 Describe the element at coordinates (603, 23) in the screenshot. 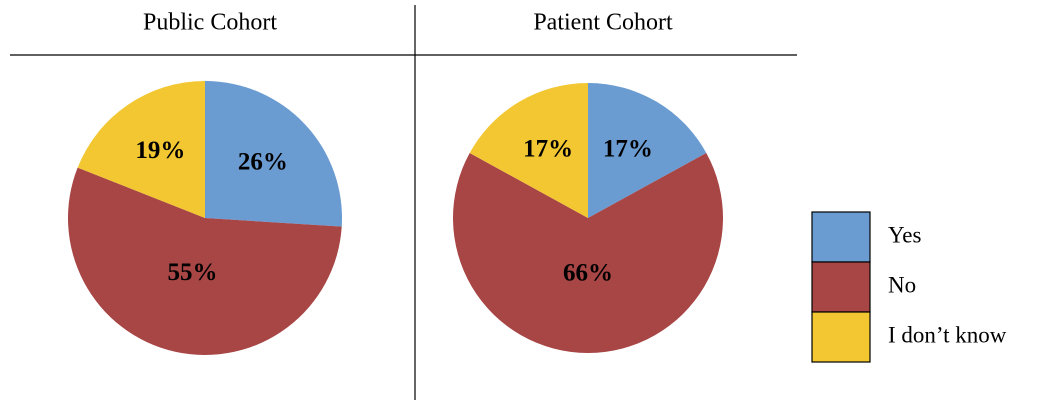

I see `chart-title: Patient Cohort` at that location.